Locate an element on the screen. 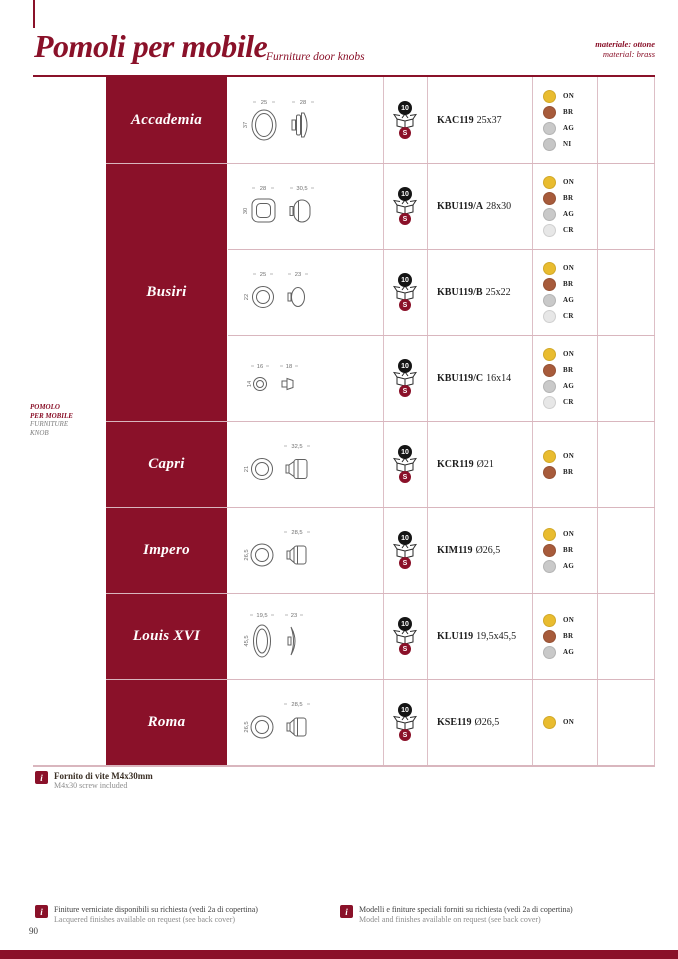  product-code: KBU119/B is located at coordinates (460, 292).